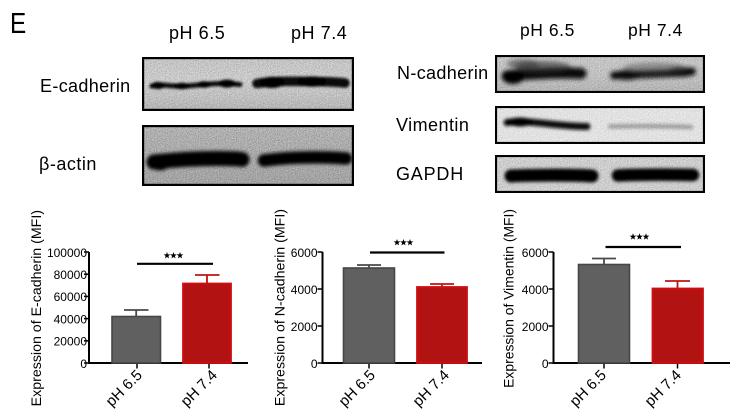 This screenshot has width=737, height=420. Describe the element at coordinates (509, 298) in the screenshot. I see `svg-text: Expression of Vimentin (MFI)` at that location.